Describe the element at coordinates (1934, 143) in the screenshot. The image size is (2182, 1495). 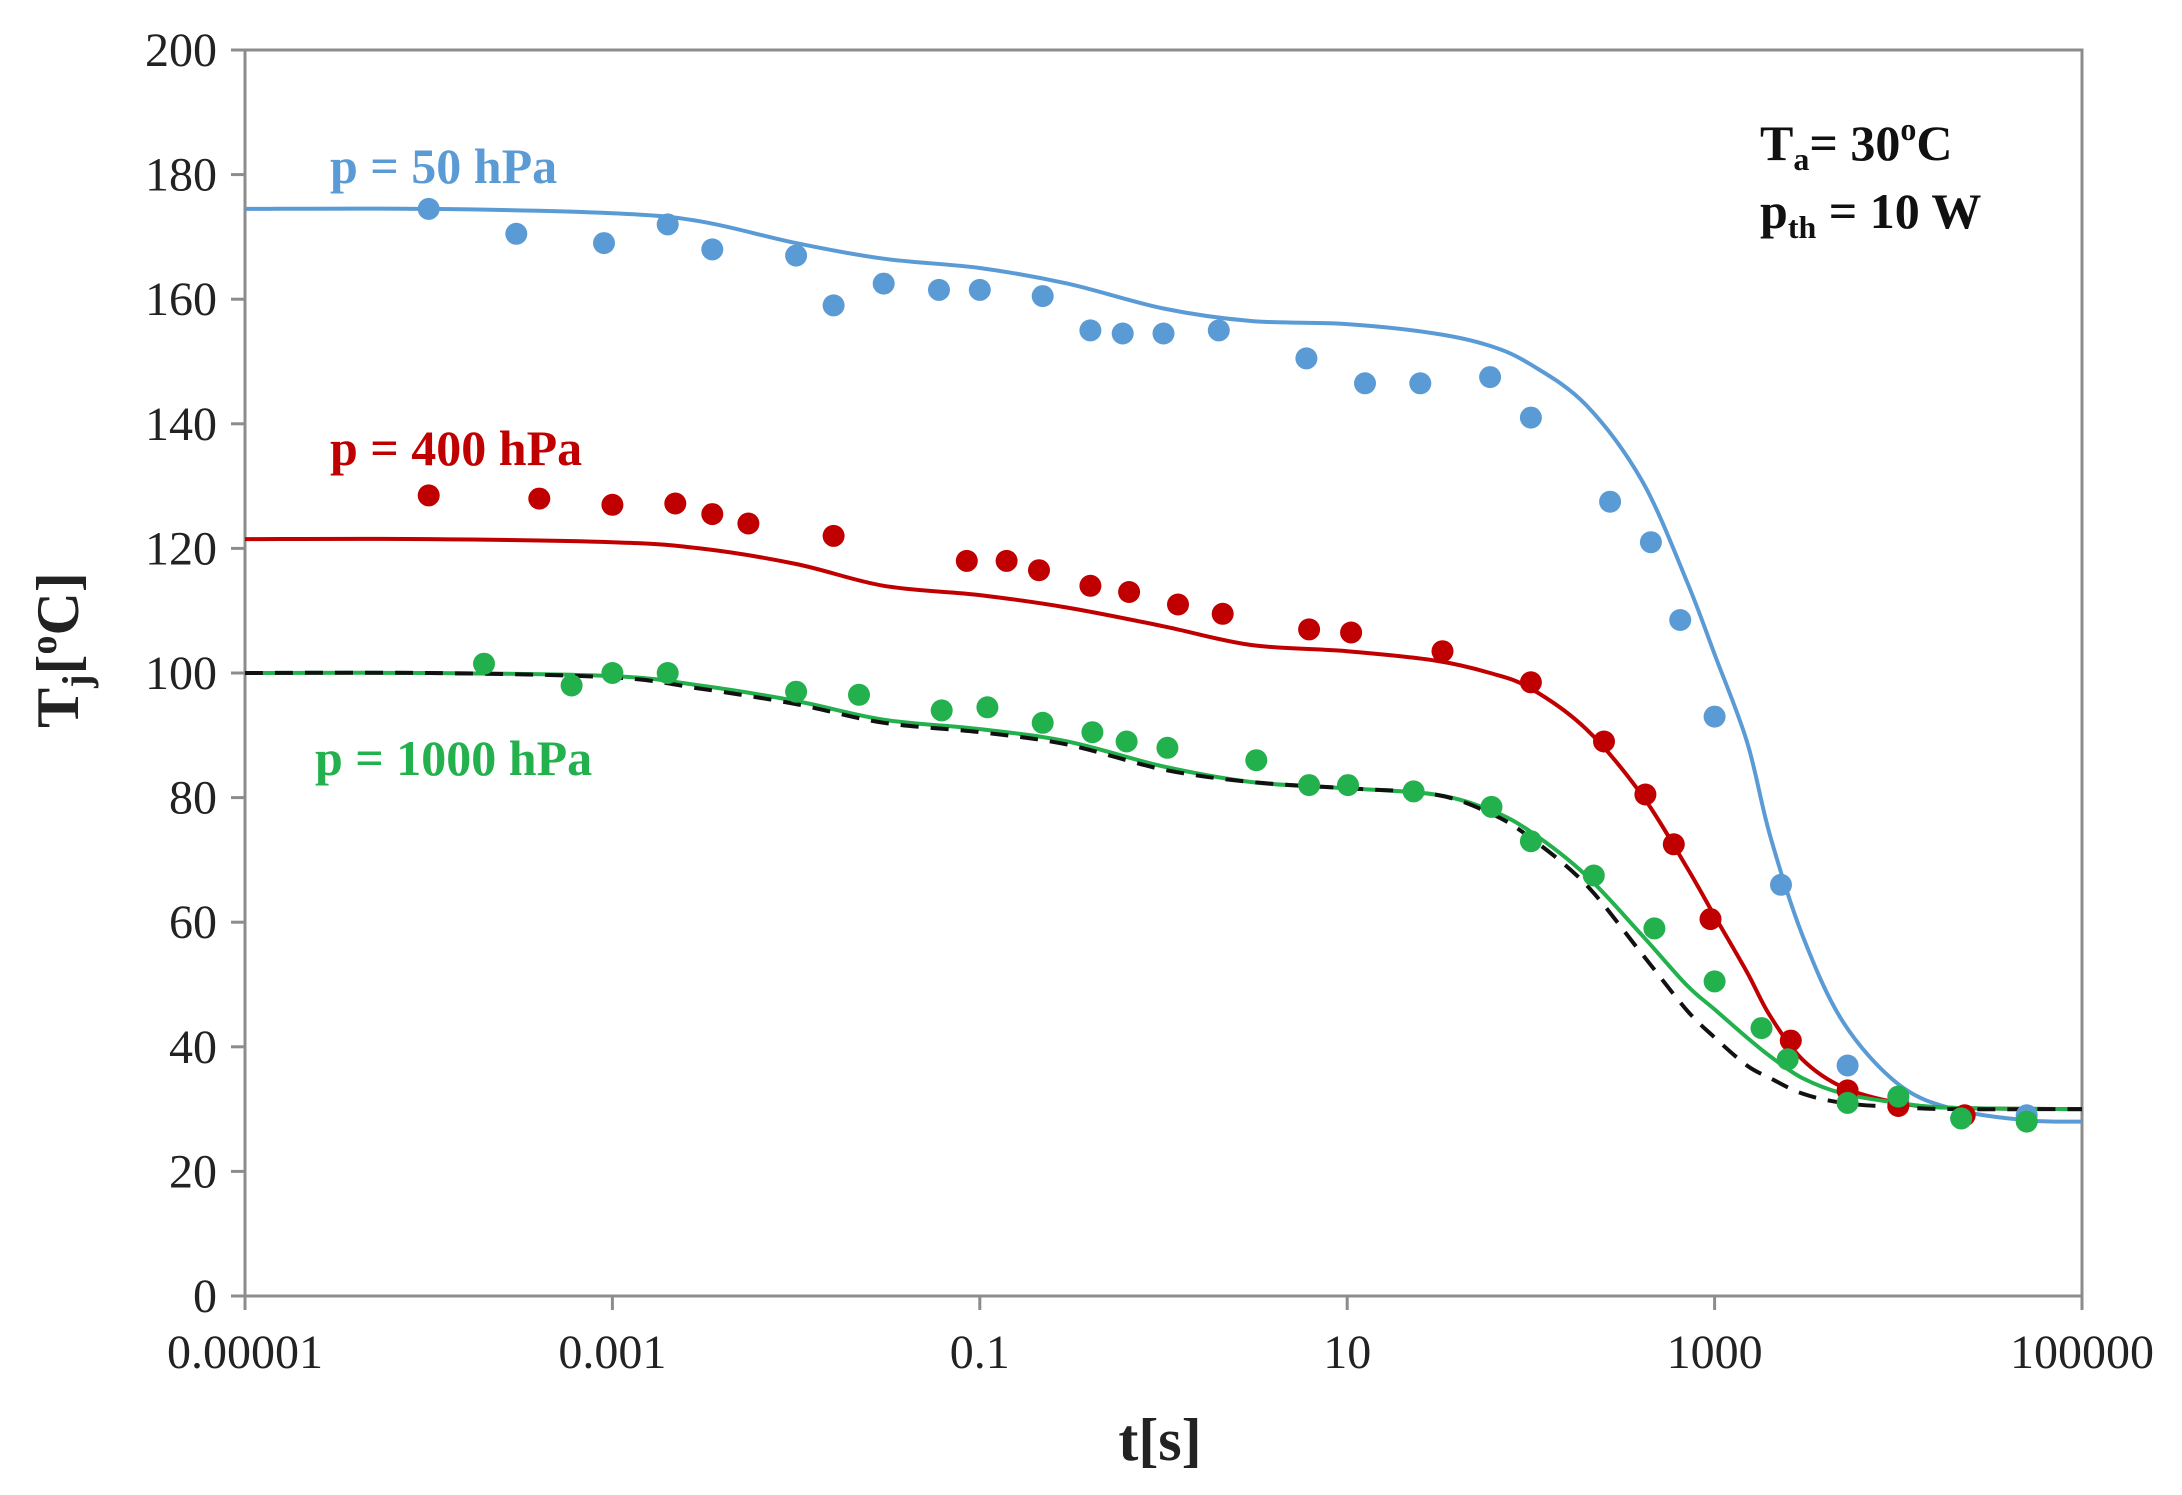
I see `ta-end: C` at that location.